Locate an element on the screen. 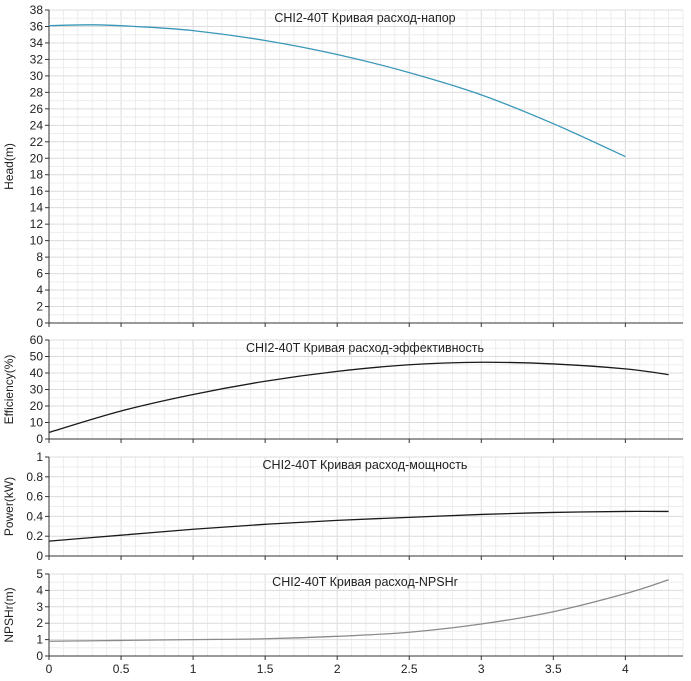 The height and width of the screenshot is (681, 691). x-tick-label: 0 is located at coordinates (49, 669).